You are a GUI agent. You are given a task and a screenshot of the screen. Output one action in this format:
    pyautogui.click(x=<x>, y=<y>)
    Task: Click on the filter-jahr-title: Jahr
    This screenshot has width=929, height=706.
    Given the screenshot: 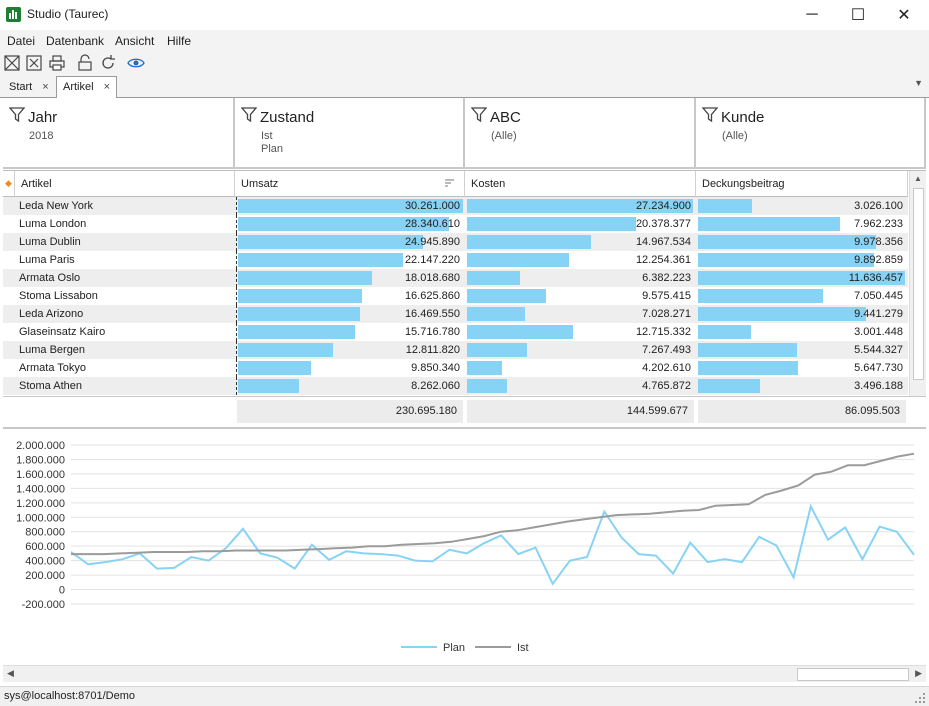 What is the action you would take?
    pyautogui.click(x=43, y=117)
    